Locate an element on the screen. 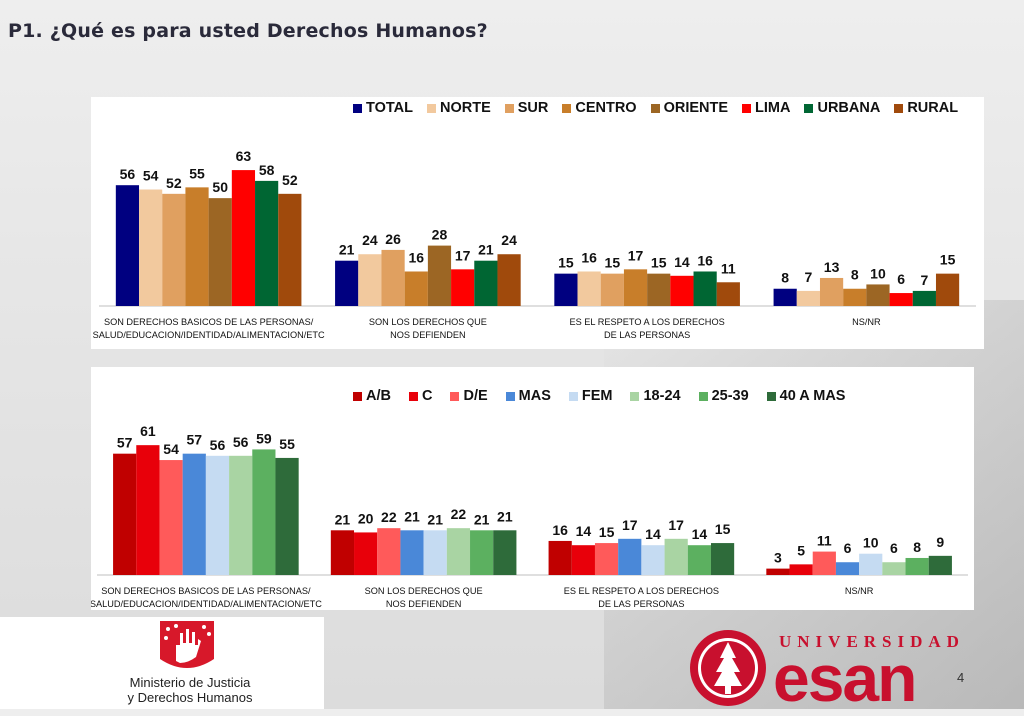  chart-demo-category-label: NOS DEFIENDEN is located at coordinates (424, 604).